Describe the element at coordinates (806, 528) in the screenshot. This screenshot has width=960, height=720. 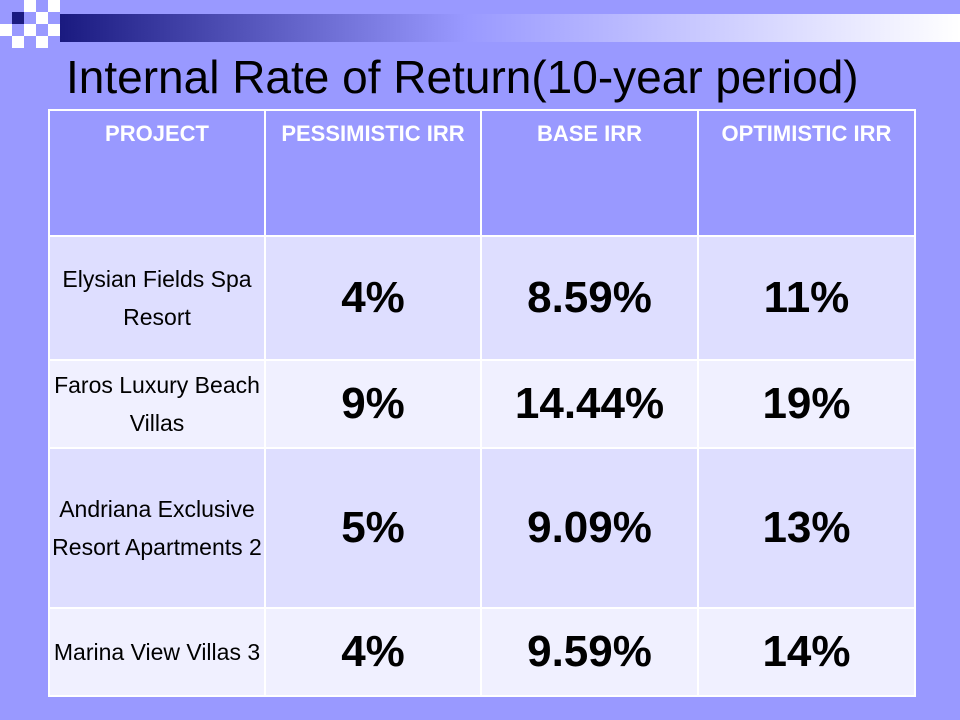
I see `optimistic-irr: 13%` at that location.